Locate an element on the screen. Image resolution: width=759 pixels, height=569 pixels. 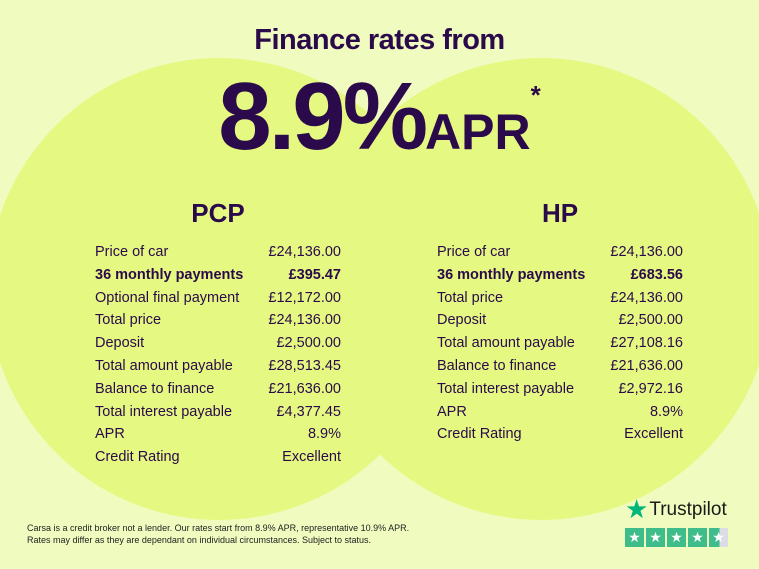
table-row: Total interest payable £2,972.16 is located at coordinates (560, 389).